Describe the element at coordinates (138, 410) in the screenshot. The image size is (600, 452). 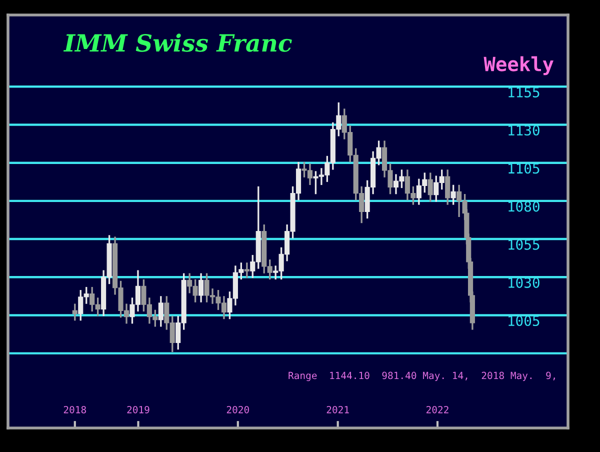
I see `x-tick-label: 2019` at that location.